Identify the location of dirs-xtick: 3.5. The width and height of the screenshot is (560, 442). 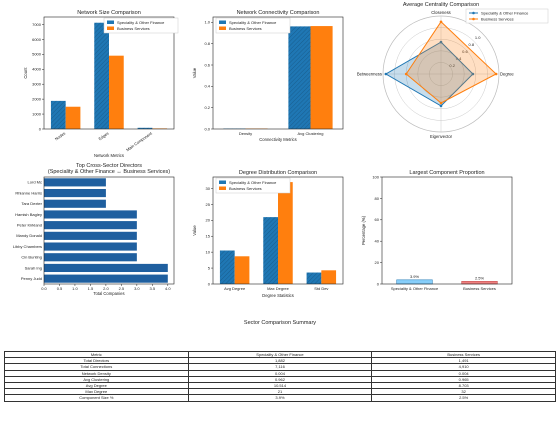
(153, 288).